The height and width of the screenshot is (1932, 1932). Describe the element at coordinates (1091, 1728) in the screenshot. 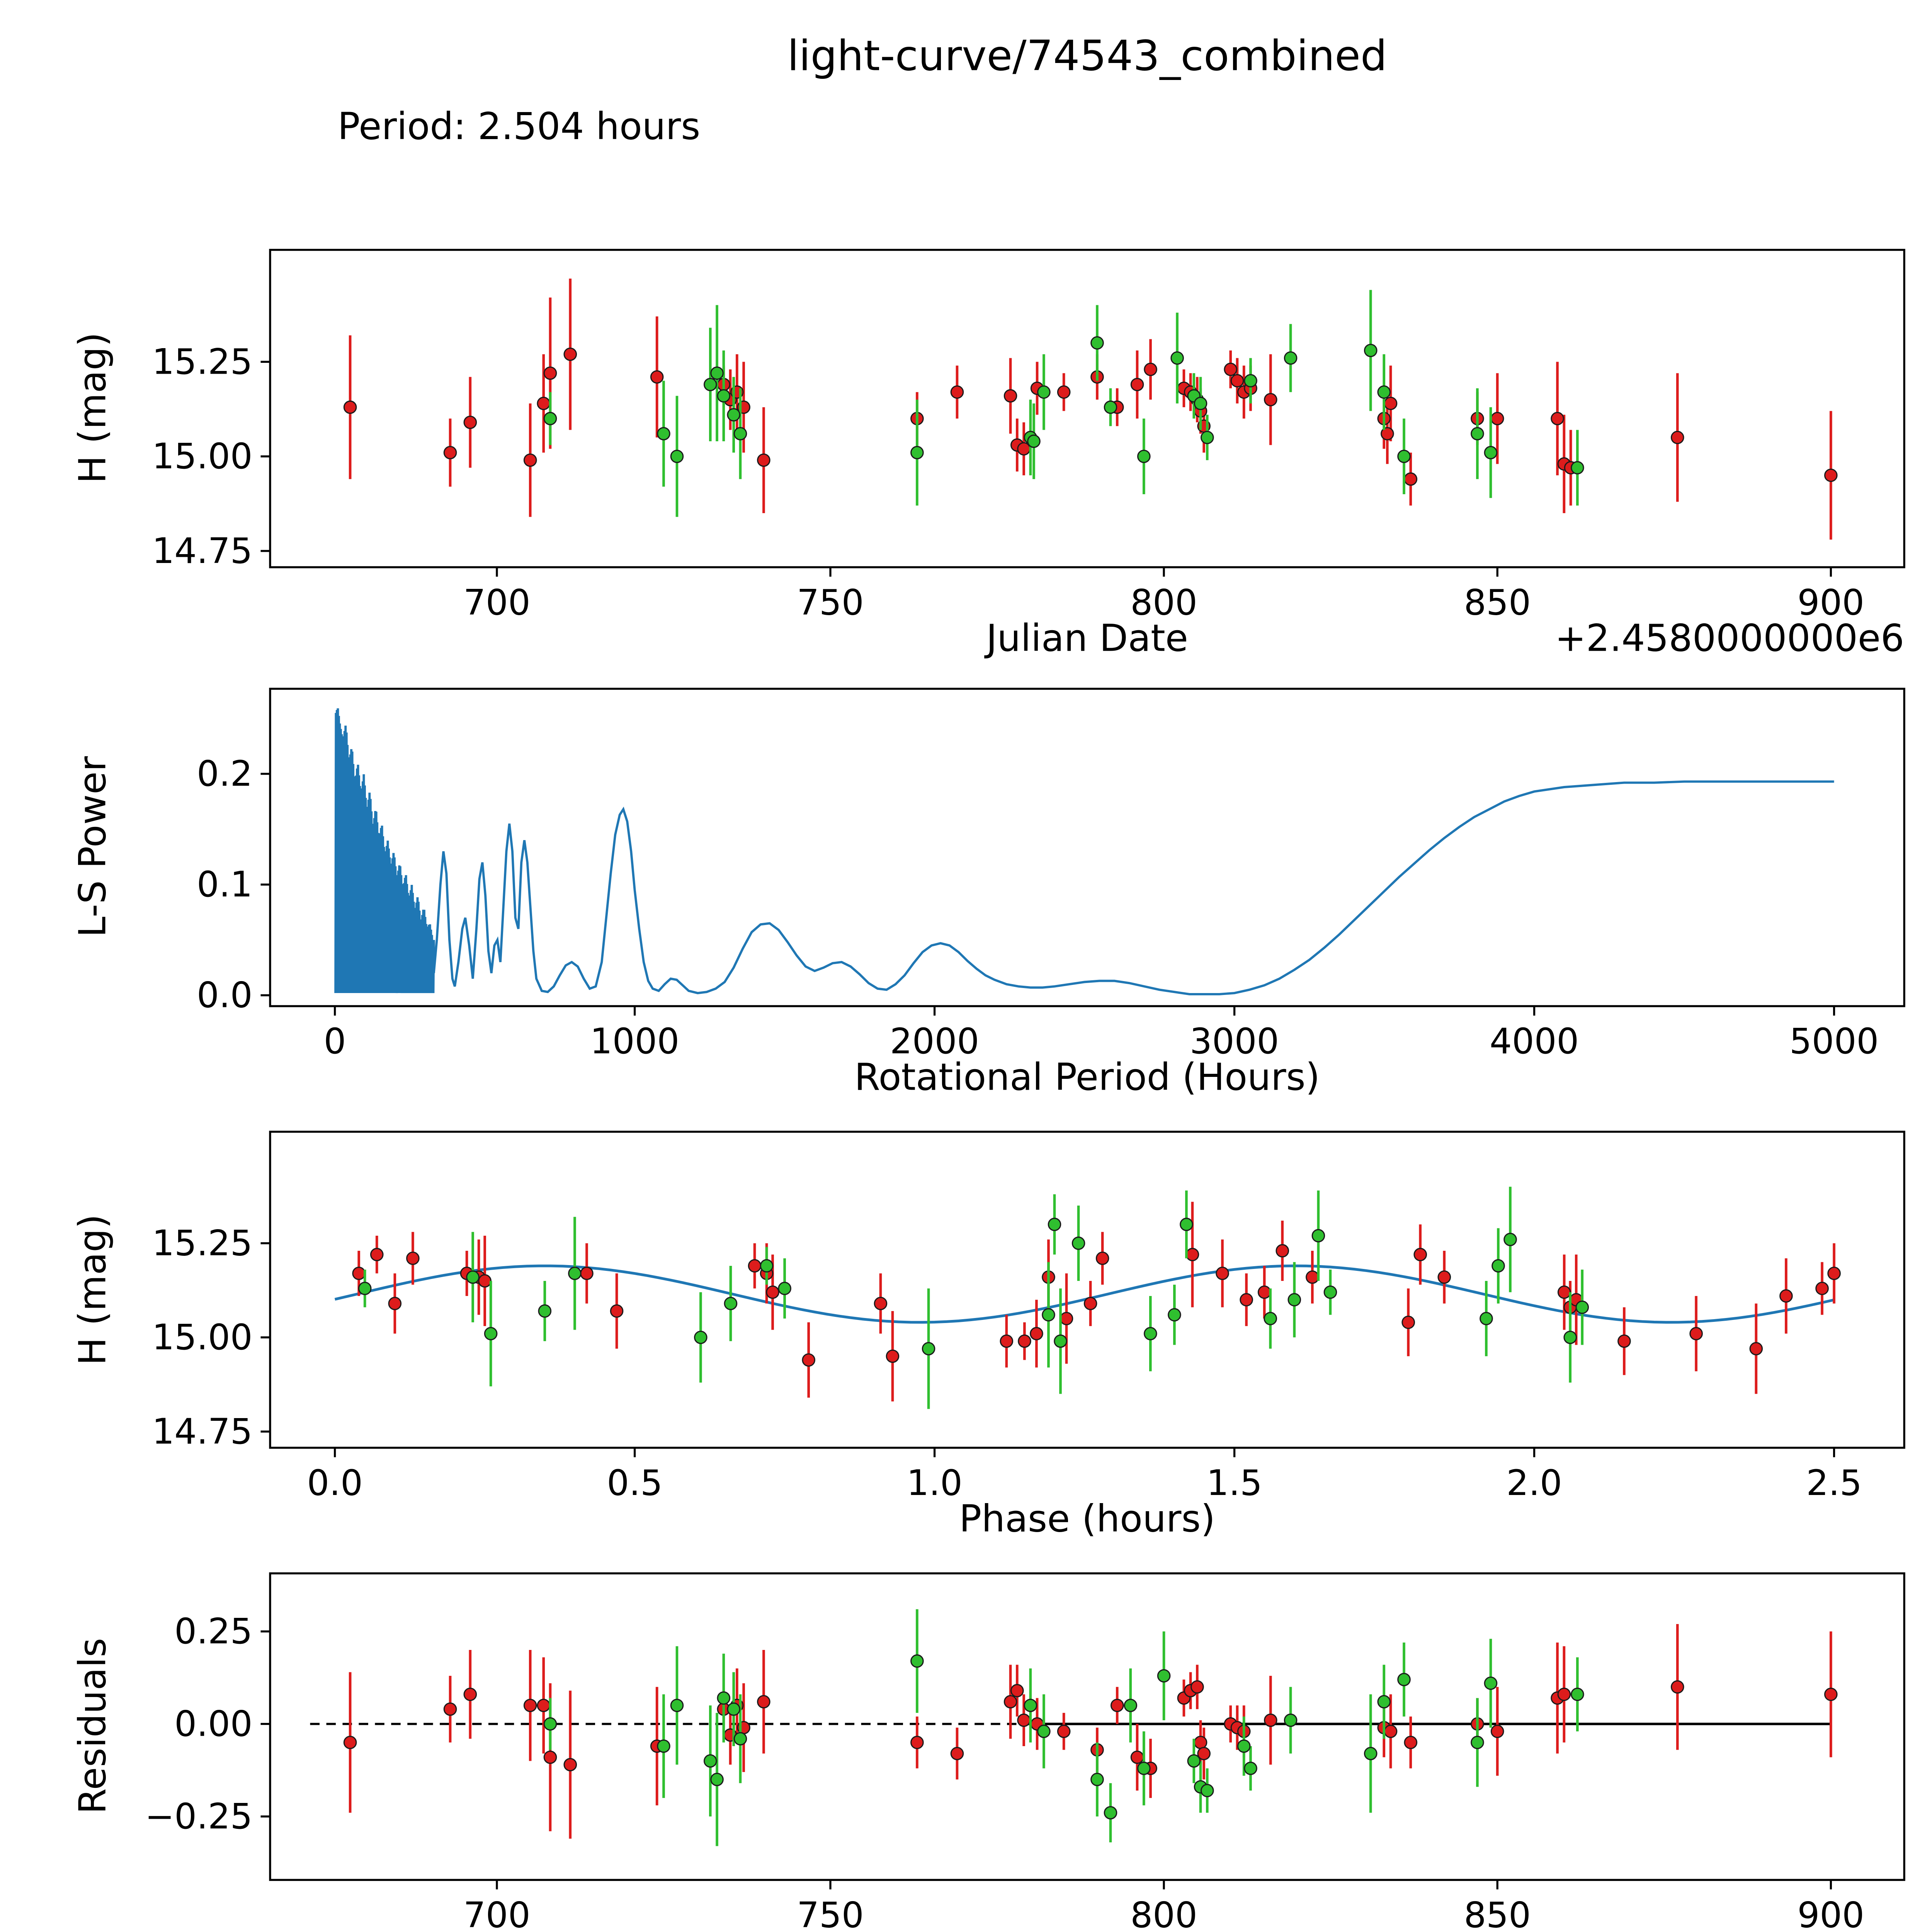

I see `red-session-markers` at that location.